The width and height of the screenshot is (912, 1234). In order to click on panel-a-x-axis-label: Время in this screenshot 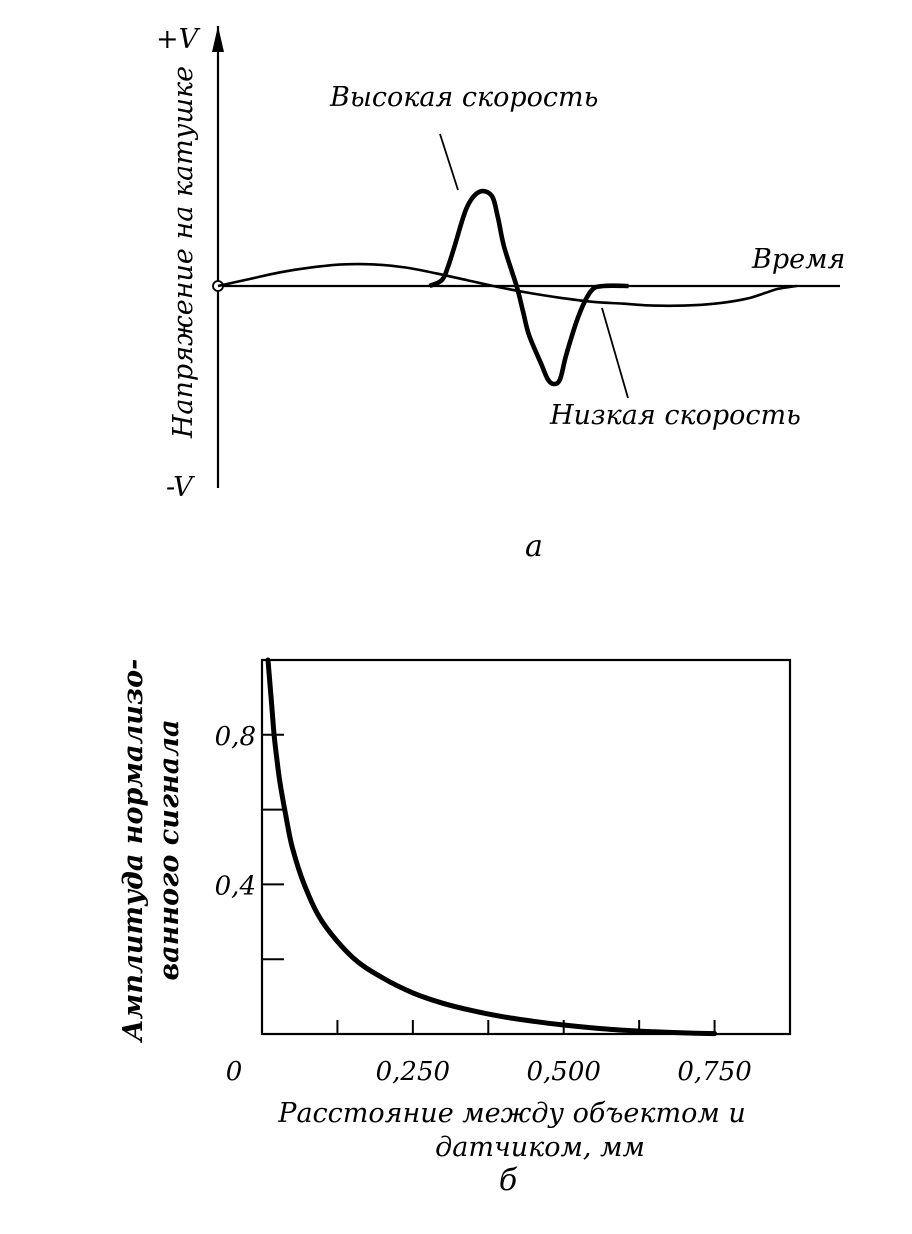, I will do `click(798, 259)`.